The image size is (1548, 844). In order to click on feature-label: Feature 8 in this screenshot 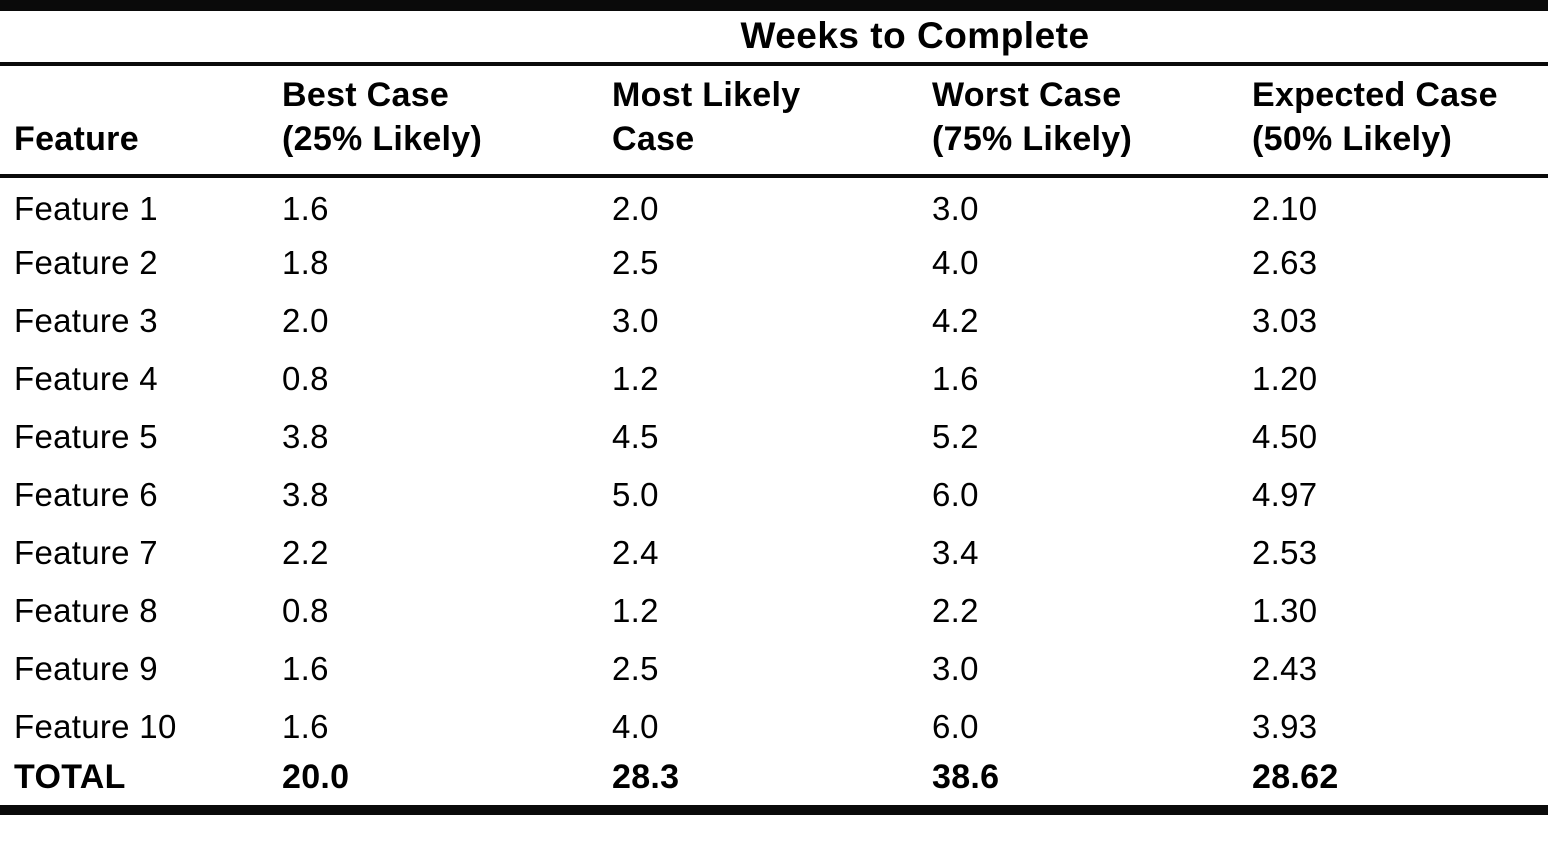, I will do `click(86, 610)`.